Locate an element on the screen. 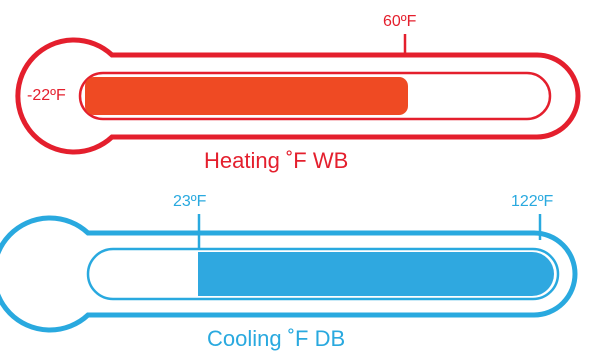 Image resolution: width=589 pixels, height=363 pixels. heating-fill-bar is located at coordinates (246, 96).